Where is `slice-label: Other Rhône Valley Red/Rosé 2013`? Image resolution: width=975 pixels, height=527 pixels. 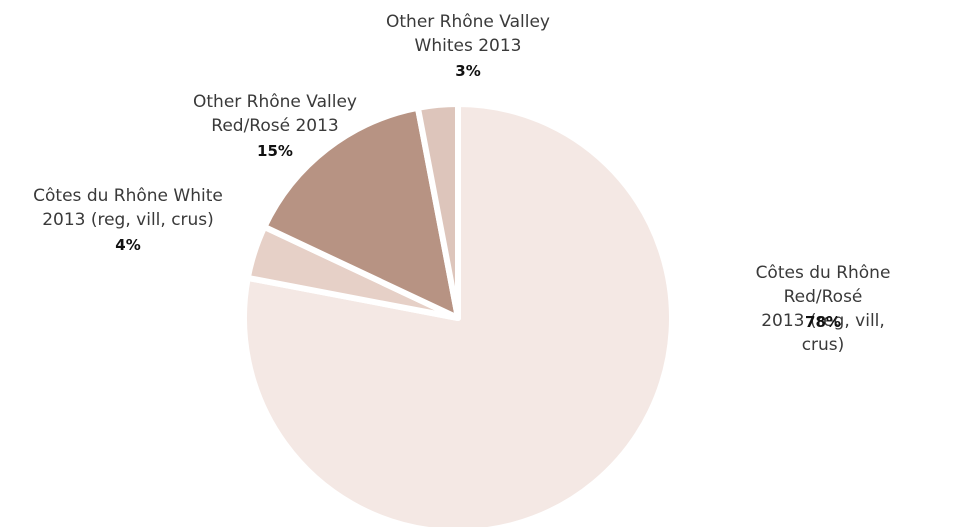 slice-label: Other Rhône Valley Red/Rosé 2013 is located at coordinates (275, 114).